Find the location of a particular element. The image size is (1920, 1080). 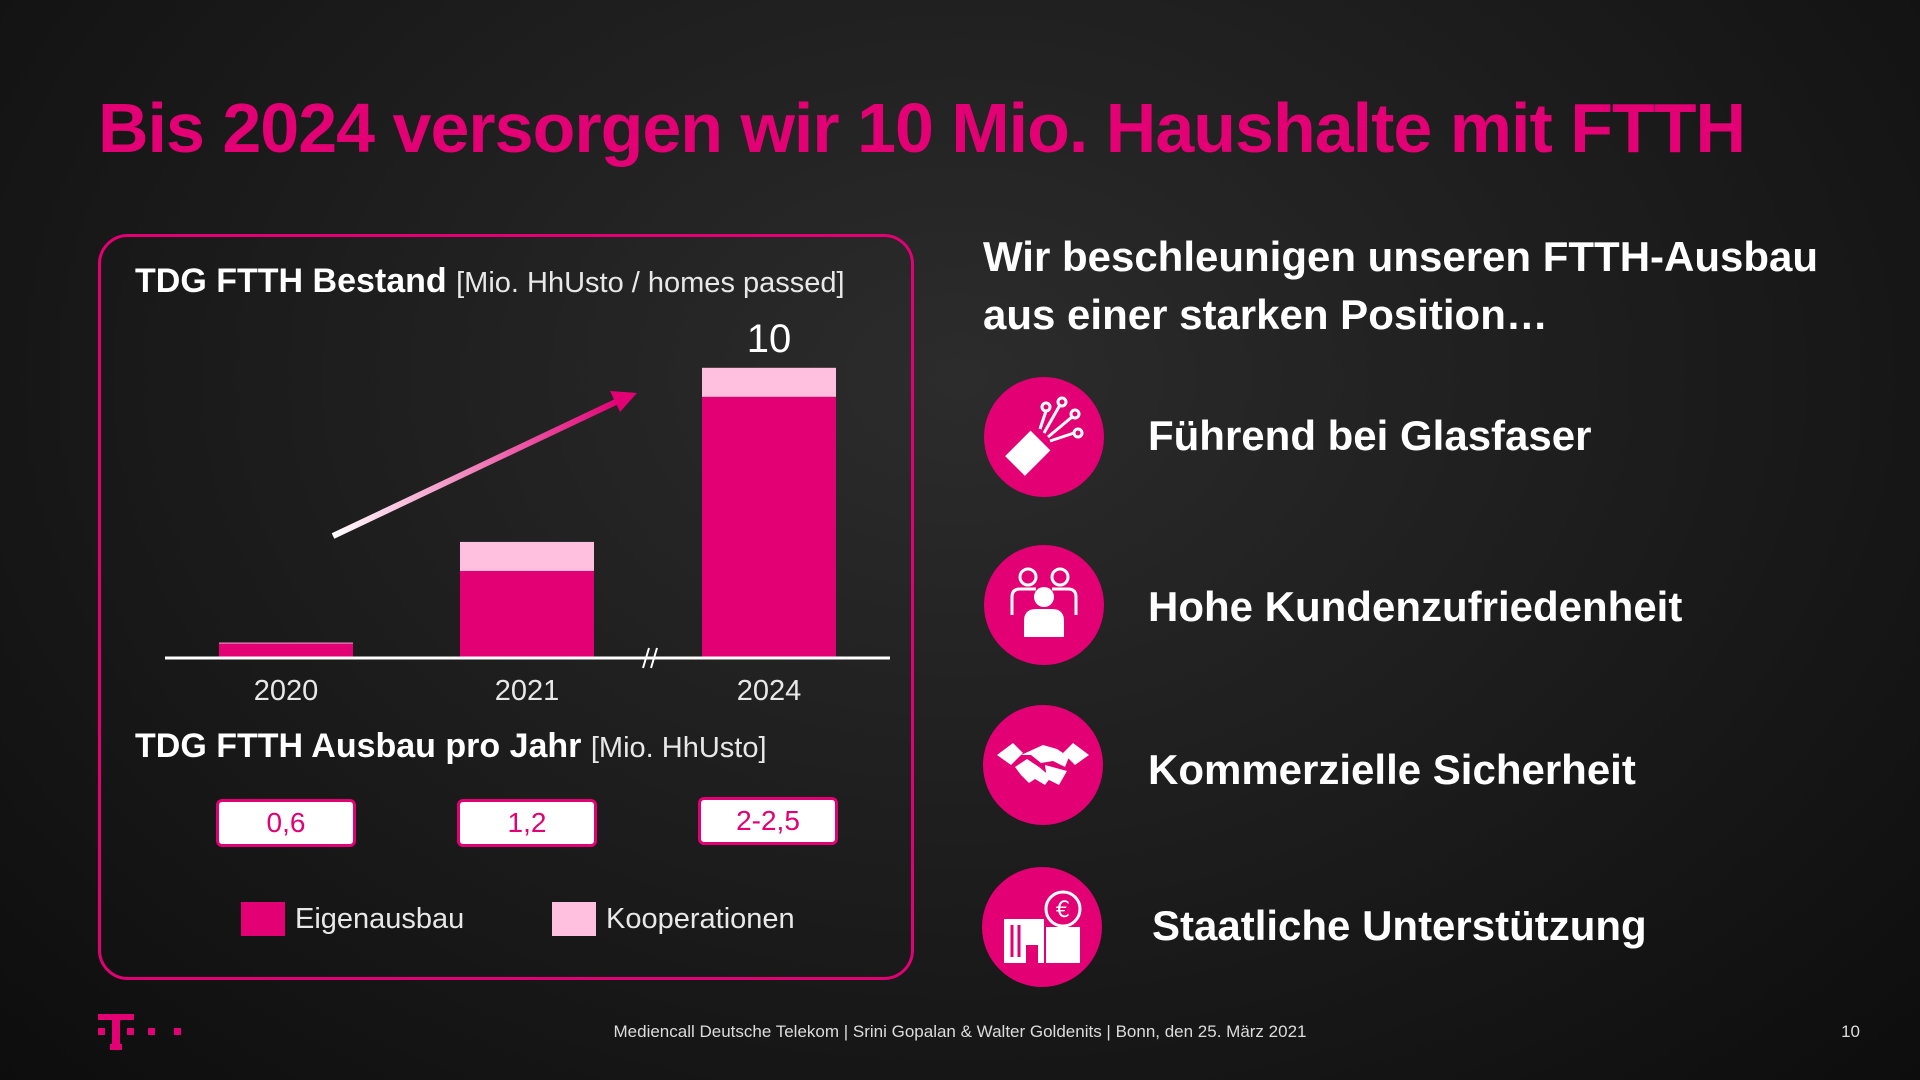

trend-arrow-shaft is located at coordinates (476, 468).